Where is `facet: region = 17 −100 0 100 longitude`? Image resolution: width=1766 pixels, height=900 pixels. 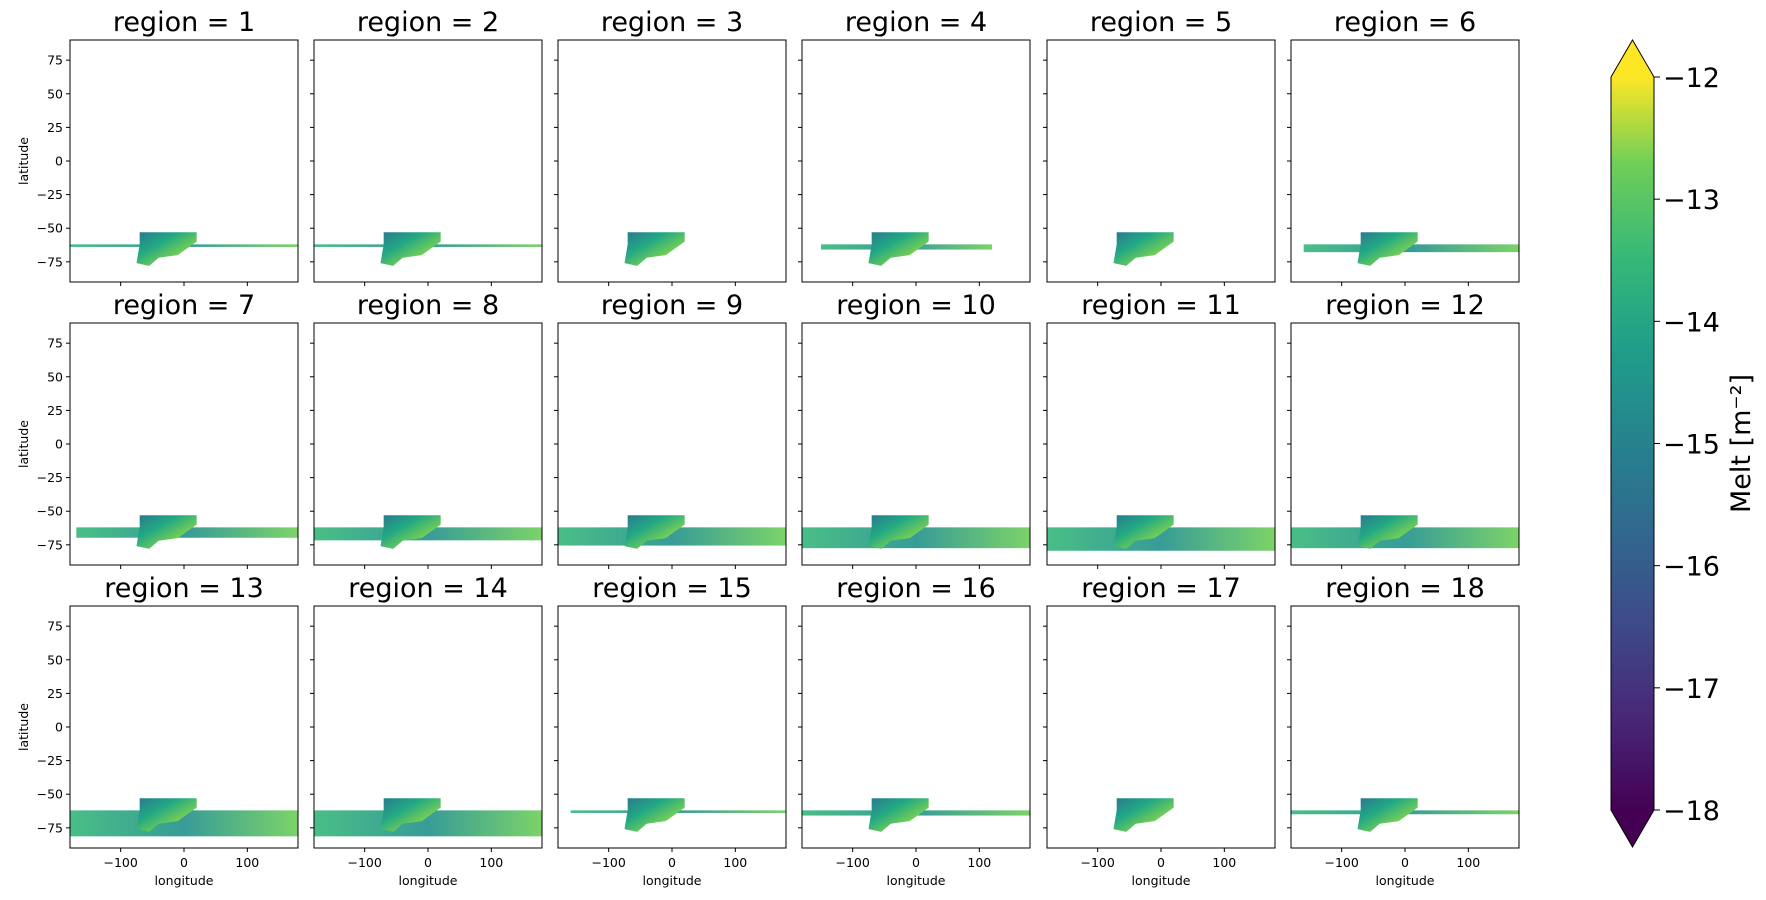 facet: region = 17 −100 0 100 longitude is located at coordinates (1159, 730).